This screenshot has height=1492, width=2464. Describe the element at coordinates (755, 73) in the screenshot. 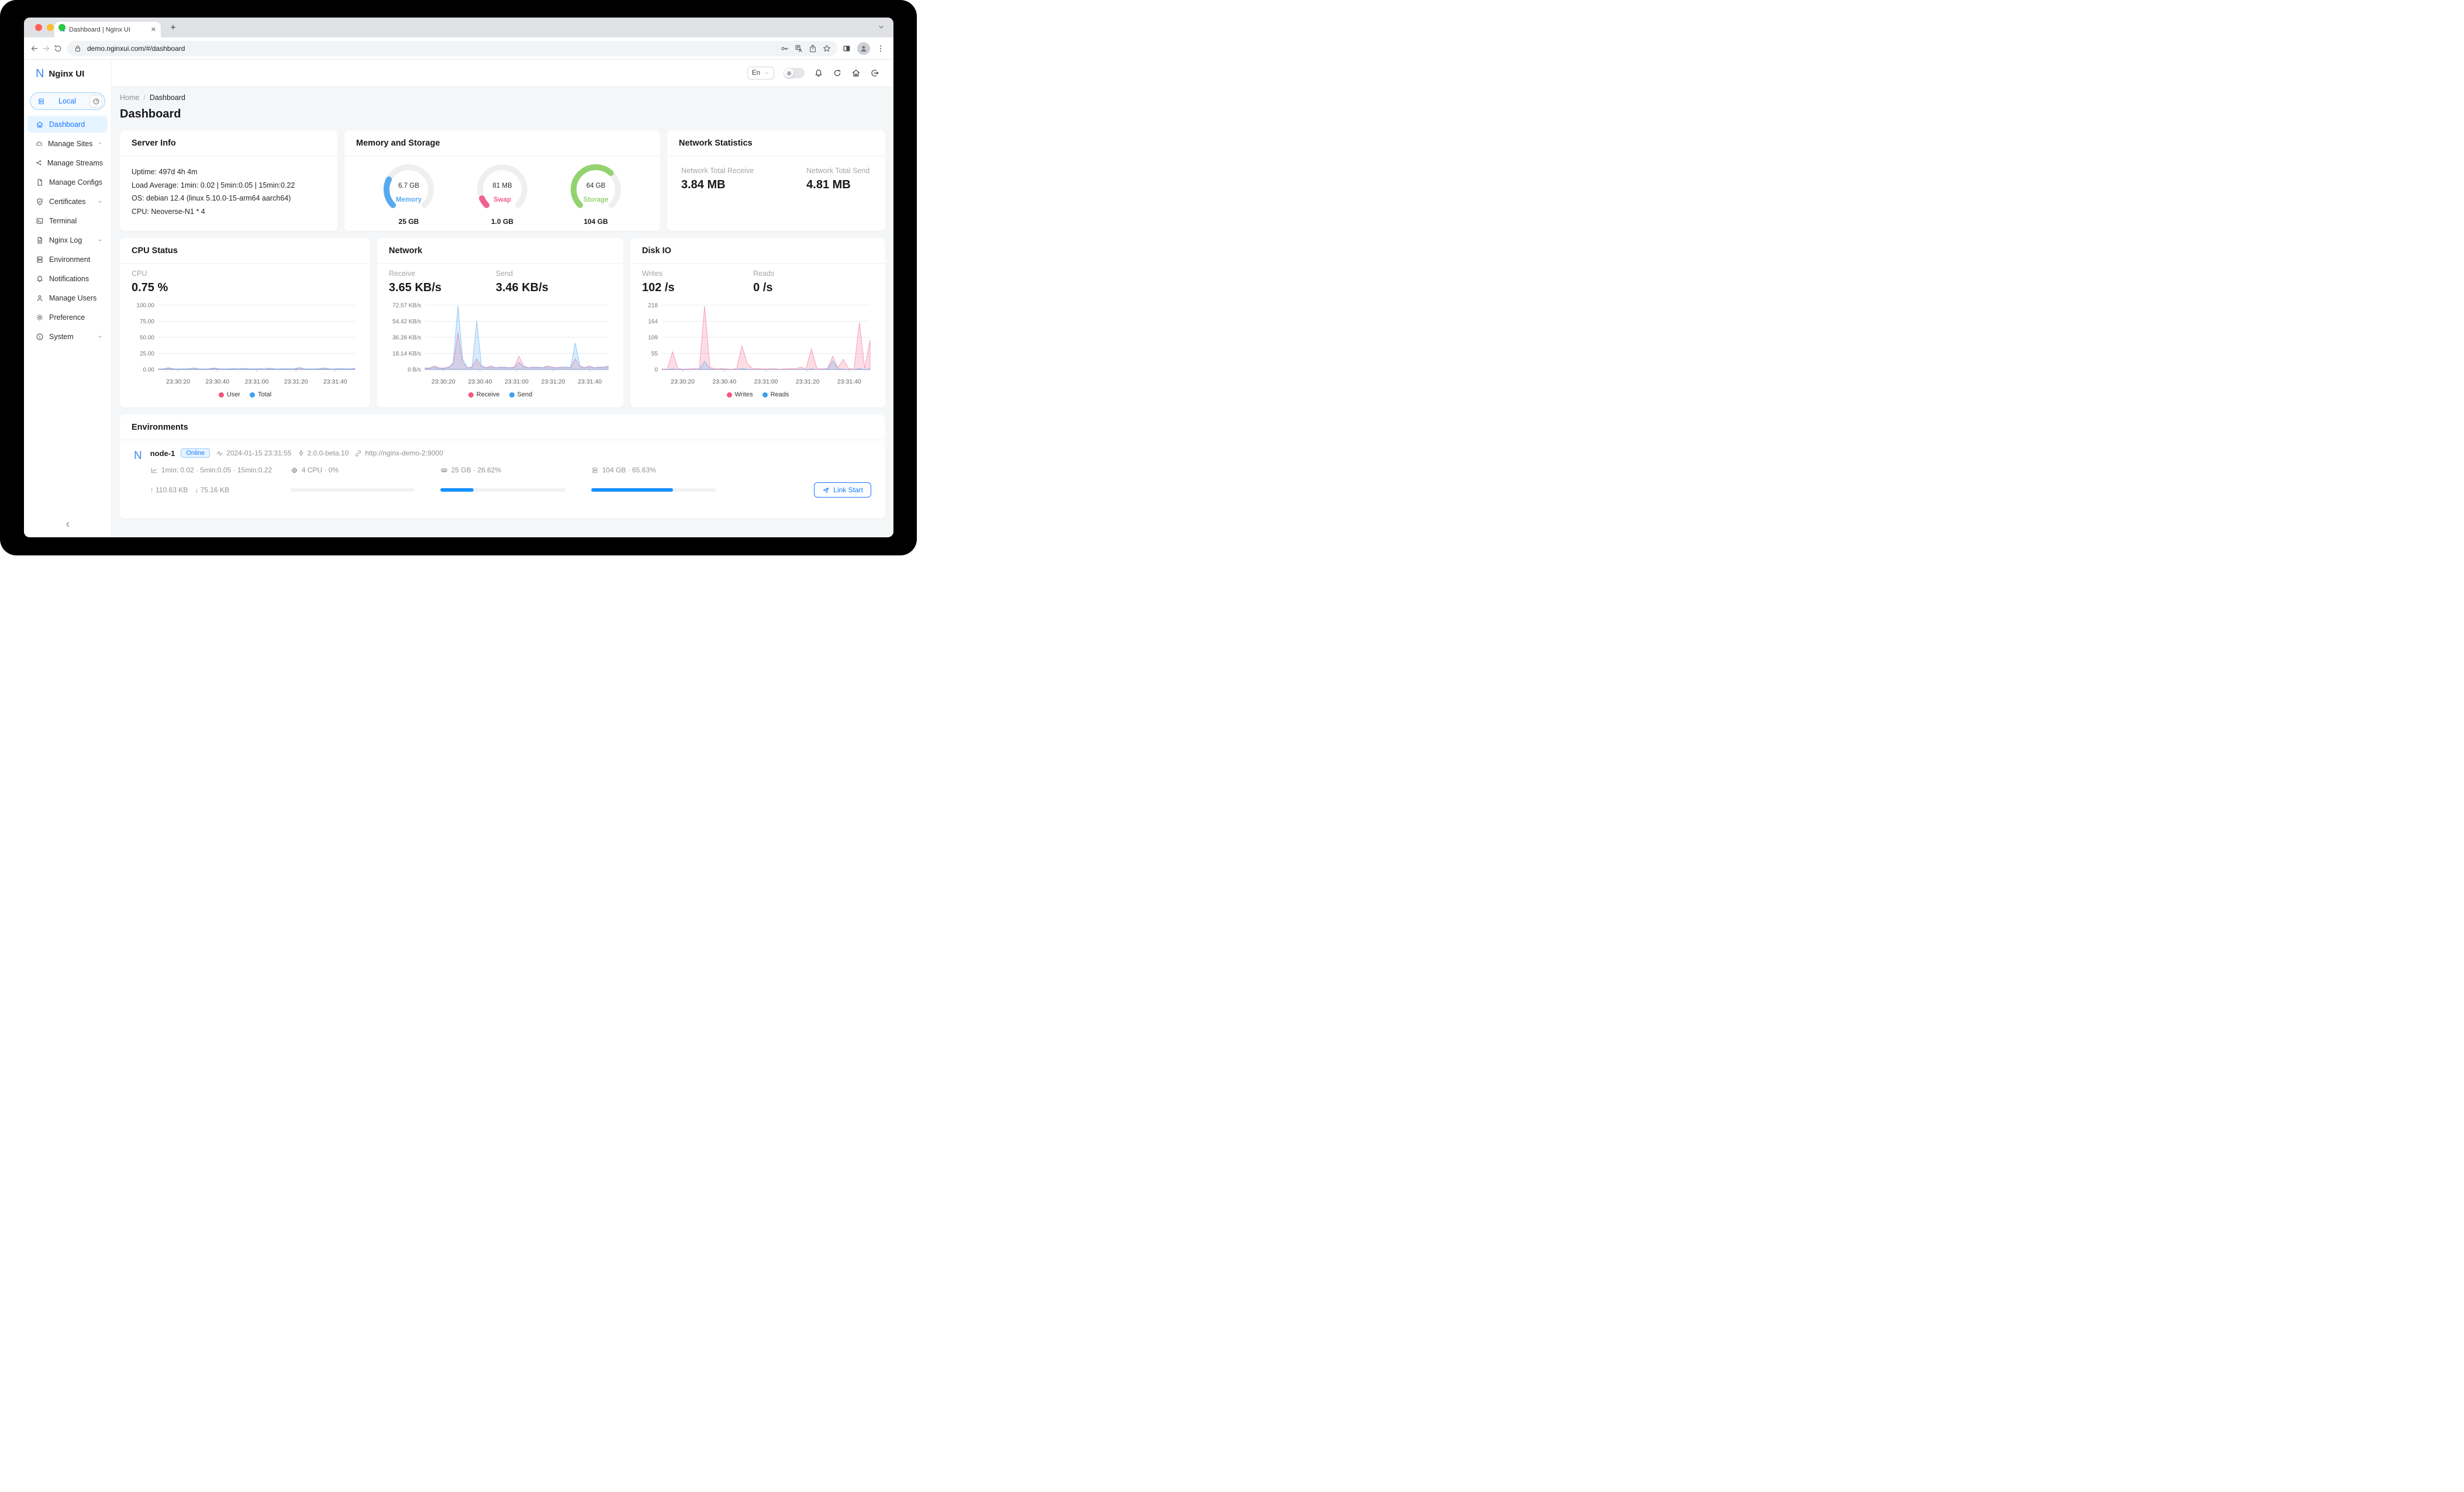

I see `language-value: En` at that location.